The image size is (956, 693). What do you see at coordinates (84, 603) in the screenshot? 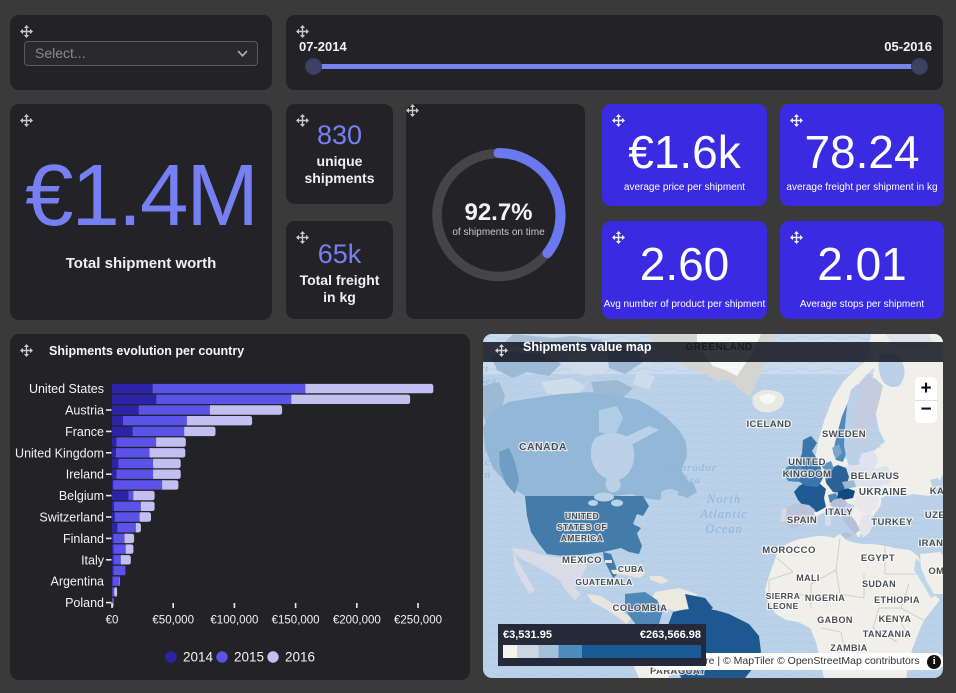
I see `svg-text: Poland` at bounding box center [84, 603].